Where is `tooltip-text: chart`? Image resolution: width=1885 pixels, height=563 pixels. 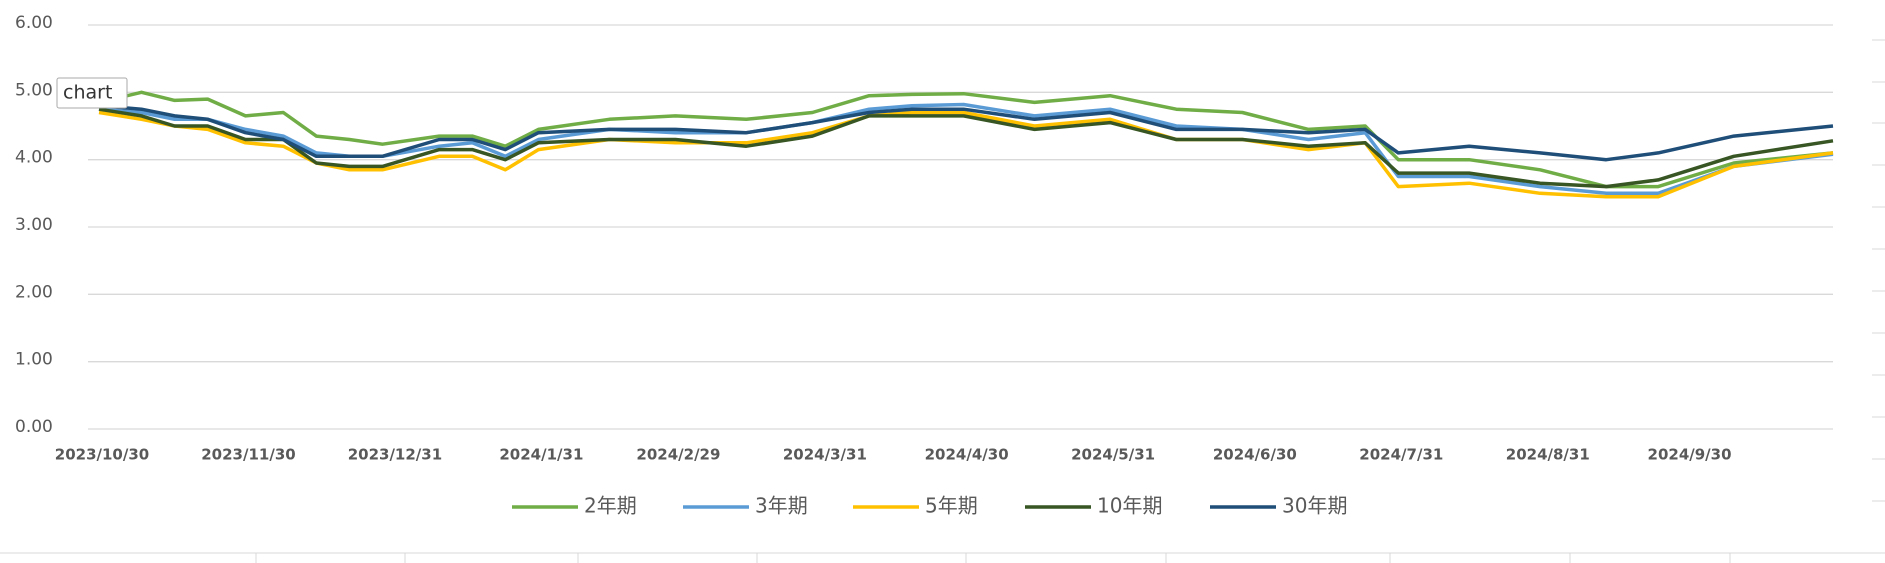 tooltip-text: chart is located at coordinates (87, 93).